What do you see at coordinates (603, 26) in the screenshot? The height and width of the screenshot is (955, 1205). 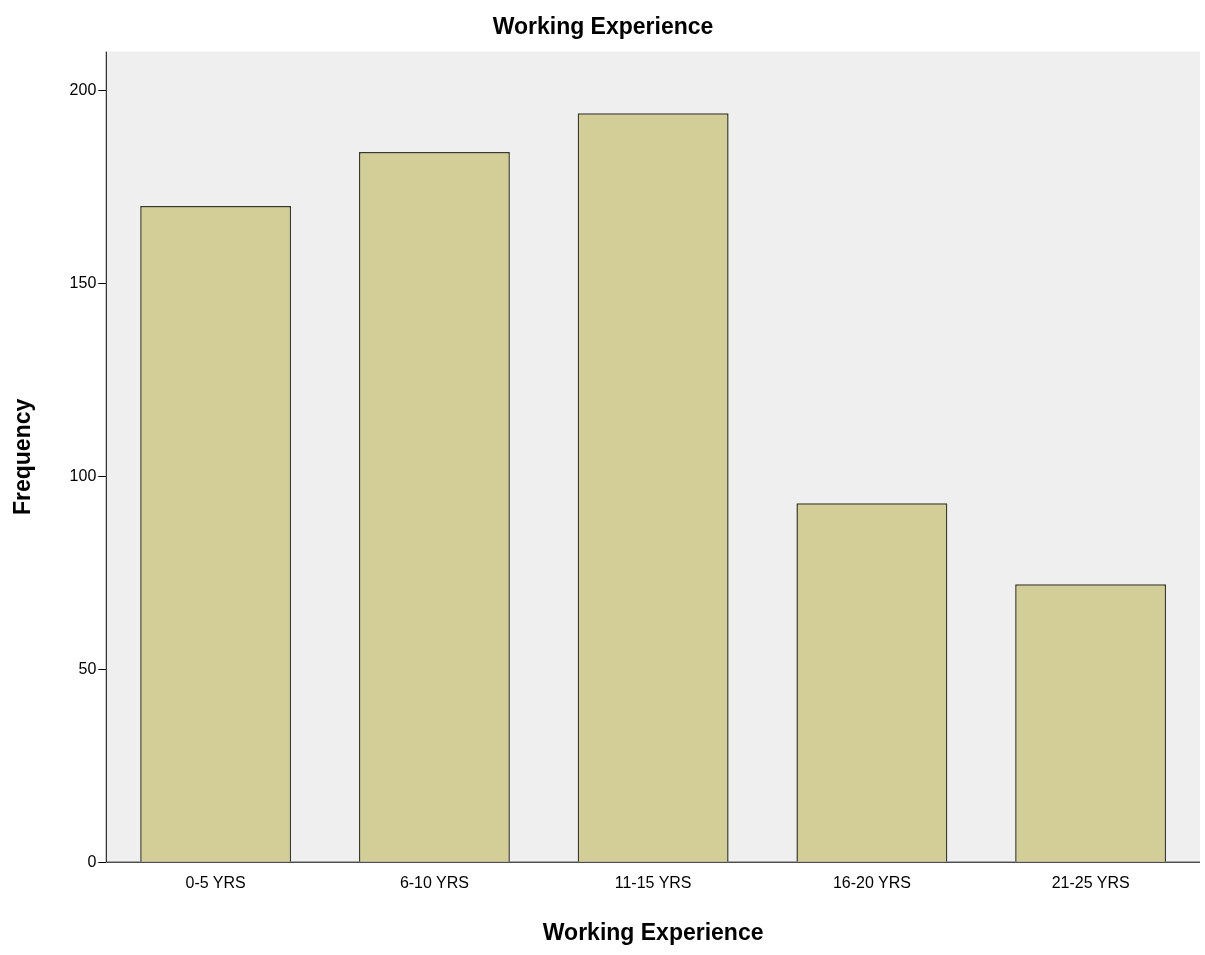 I see `chart-title: Working Experience` at bounding box center [603, 26].